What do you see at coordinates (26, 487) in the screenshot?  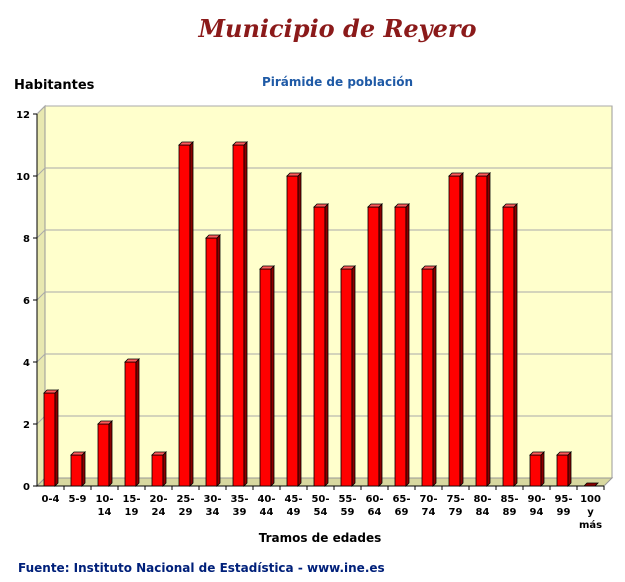 I see `y-tick-label: 0` at bounding box center [26, 487].